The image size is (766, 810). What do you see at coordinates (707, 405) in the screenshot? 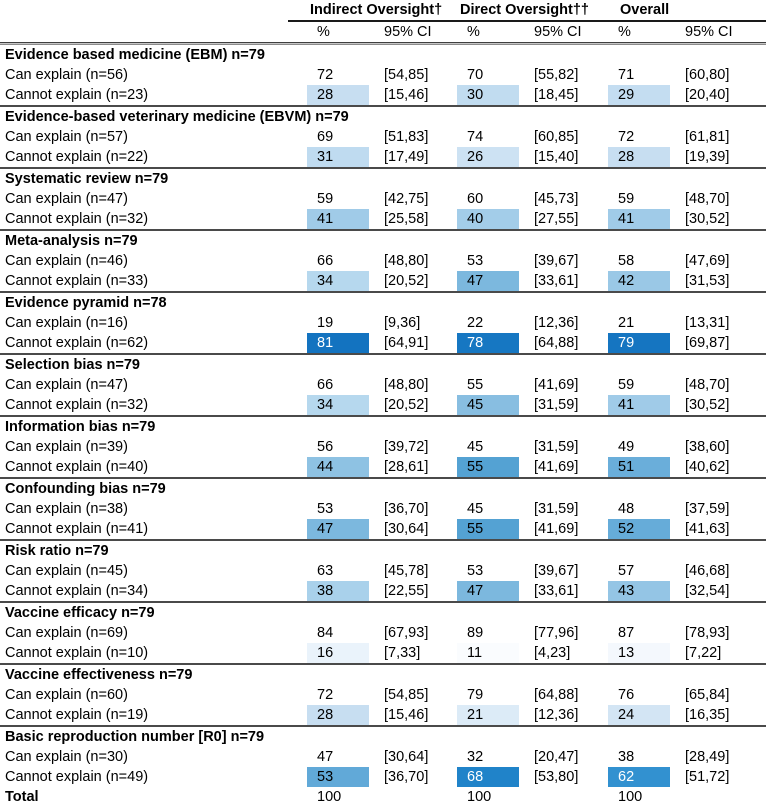
I see `ci-cell: [30,52]` at bounding box center [707, 405].